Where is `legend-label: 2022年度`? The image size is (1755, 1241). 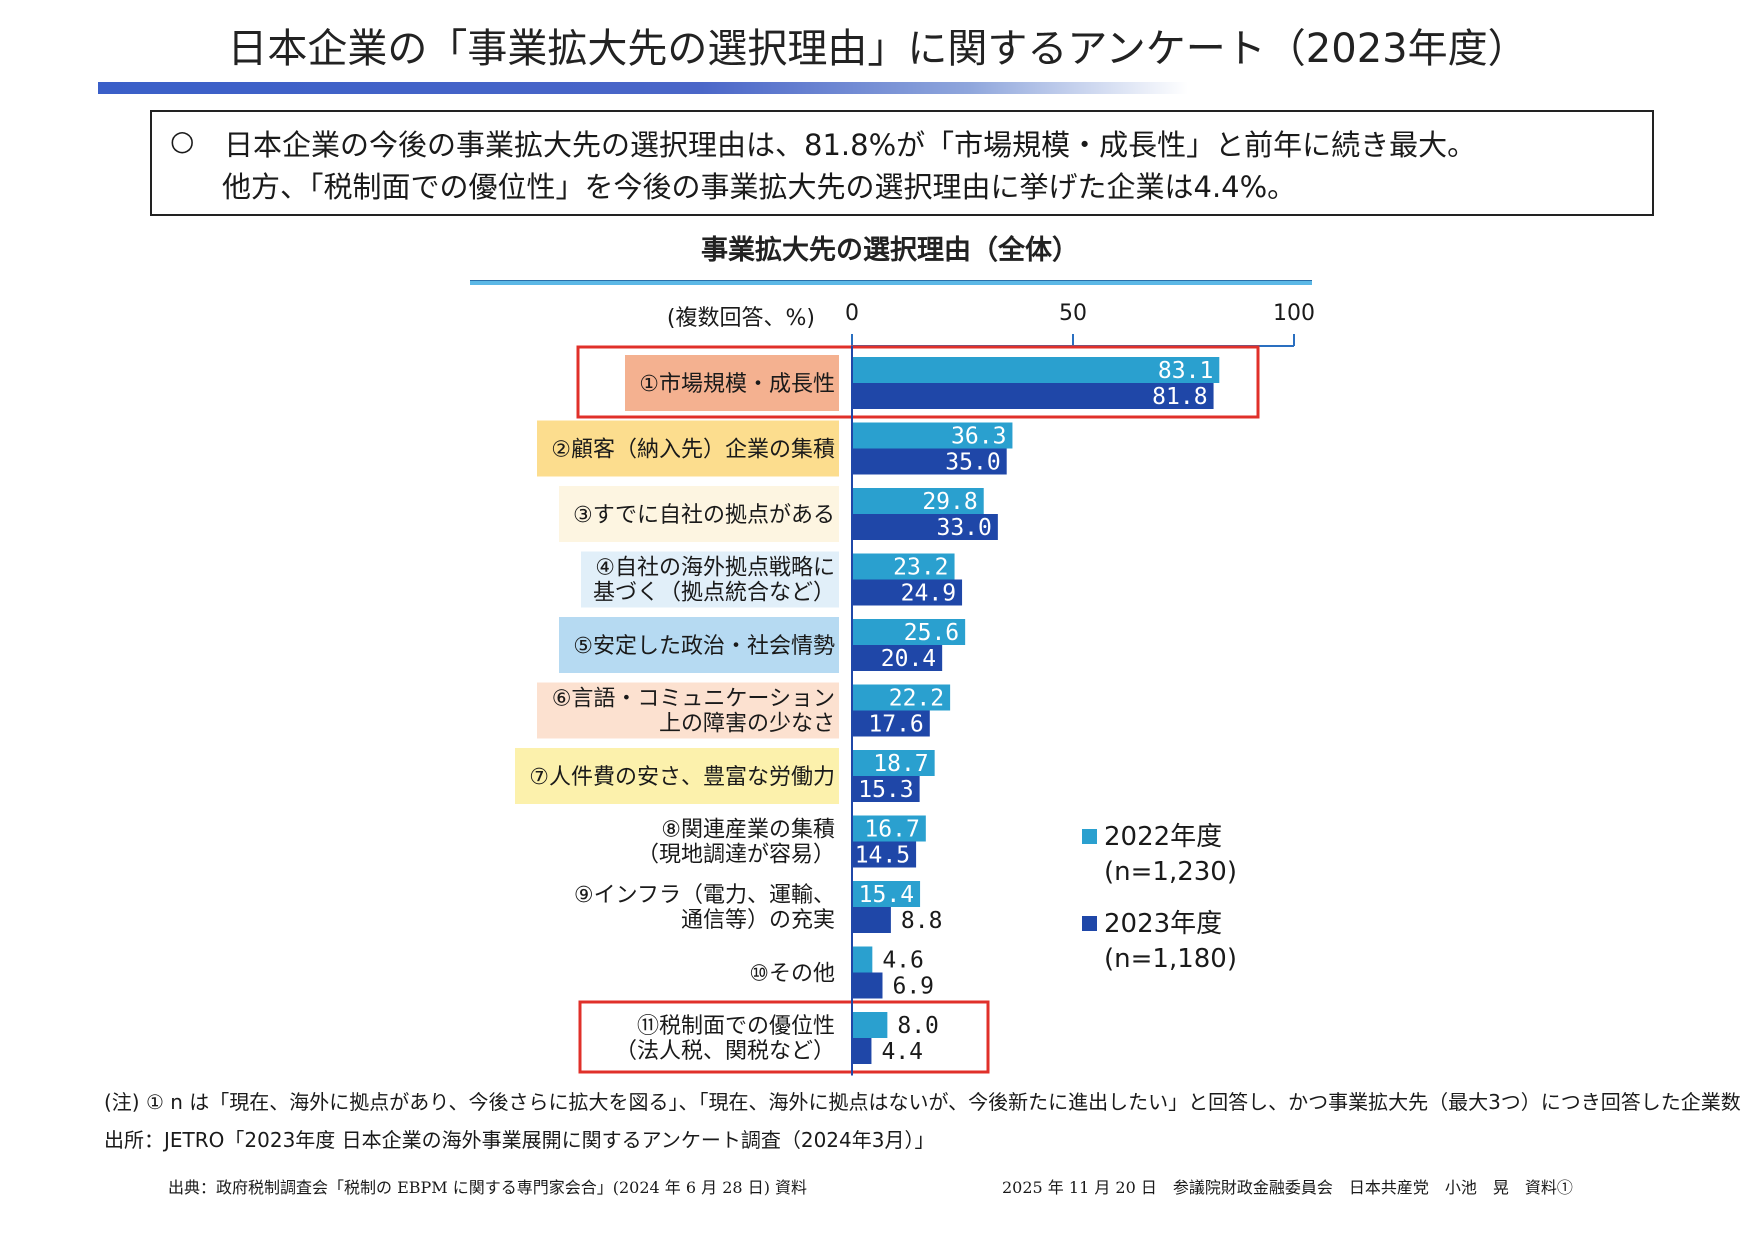 legend-label: 2022年度 is located at coordinates (1163, 837).